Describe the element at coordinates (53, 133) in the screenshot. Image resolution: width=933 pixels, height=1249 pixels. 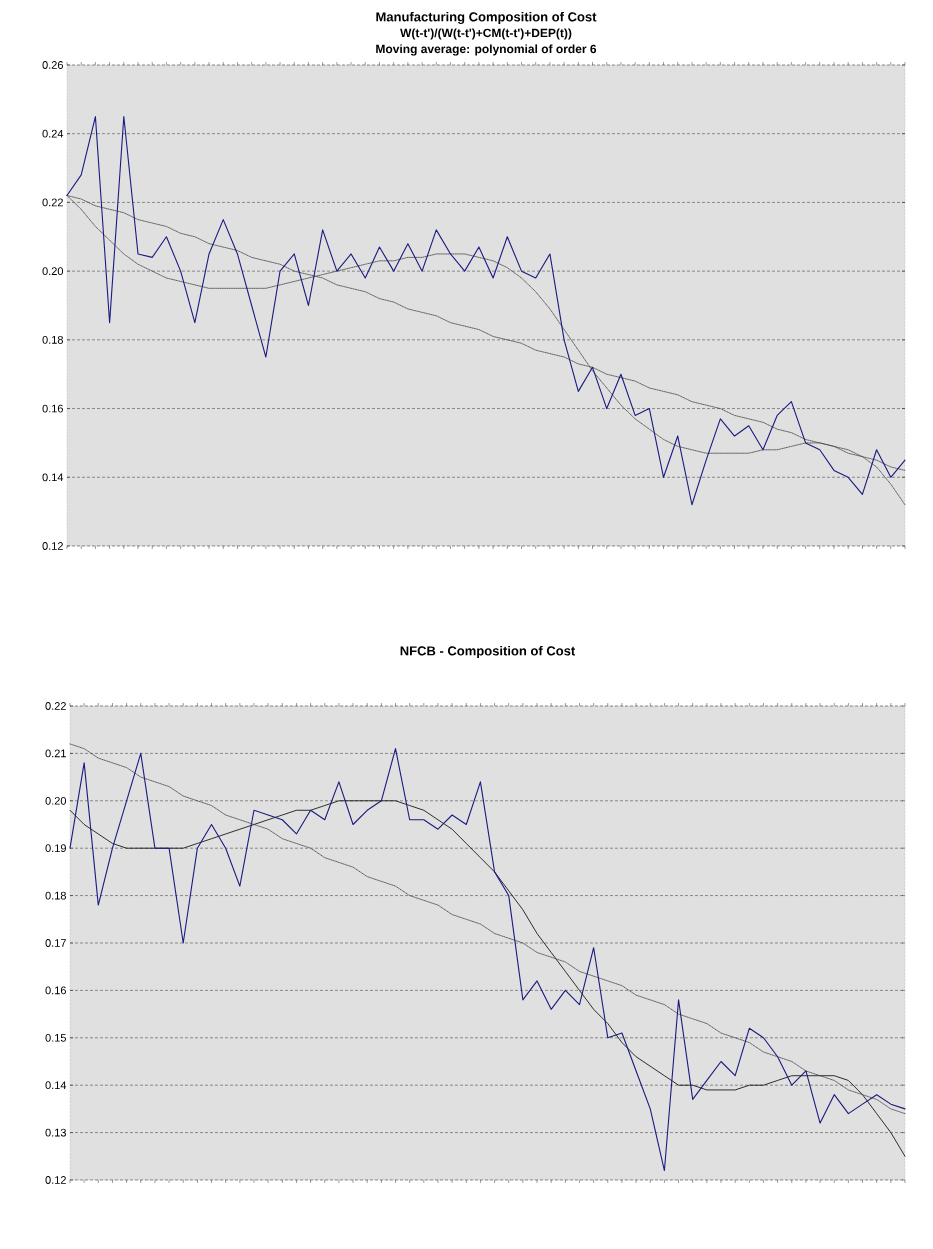
I see `y-tick-label: 0.24` at that location.